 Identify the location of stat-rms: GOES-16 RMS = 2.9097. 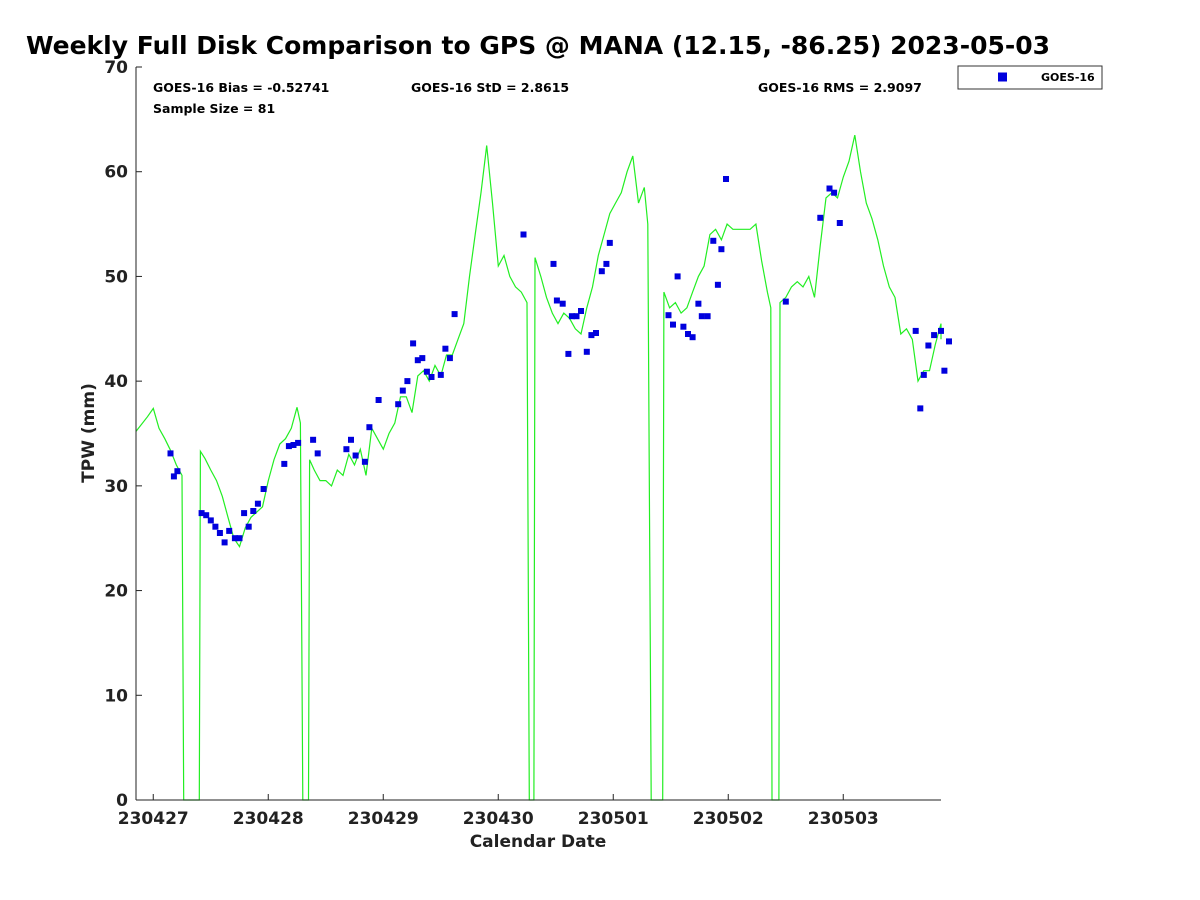
(840, 87).